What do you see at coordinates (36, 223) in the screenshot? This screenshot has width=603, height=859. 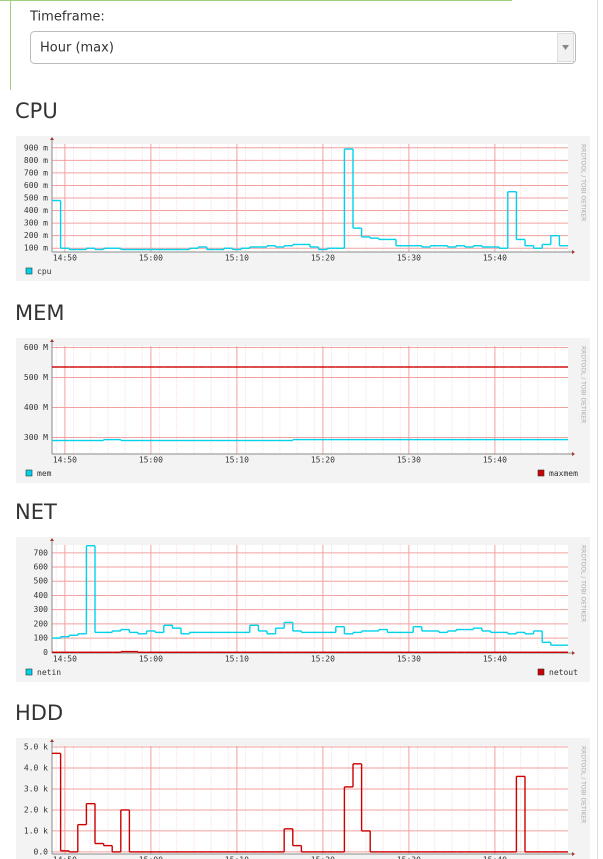 I see `y-tick-label: 300 m` at bounding box center [36, 223].